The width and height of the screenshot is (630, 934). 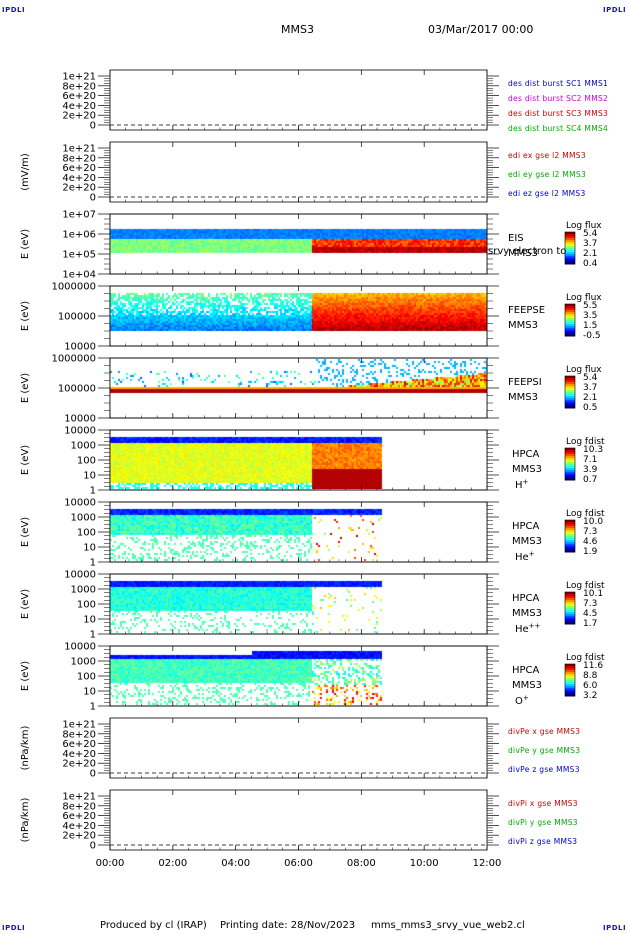 What do you see at coordinates (590, 234) in the screenshot?
I see `colorbar-tick-label-2: 5.4` at bounding box center [590, 234].